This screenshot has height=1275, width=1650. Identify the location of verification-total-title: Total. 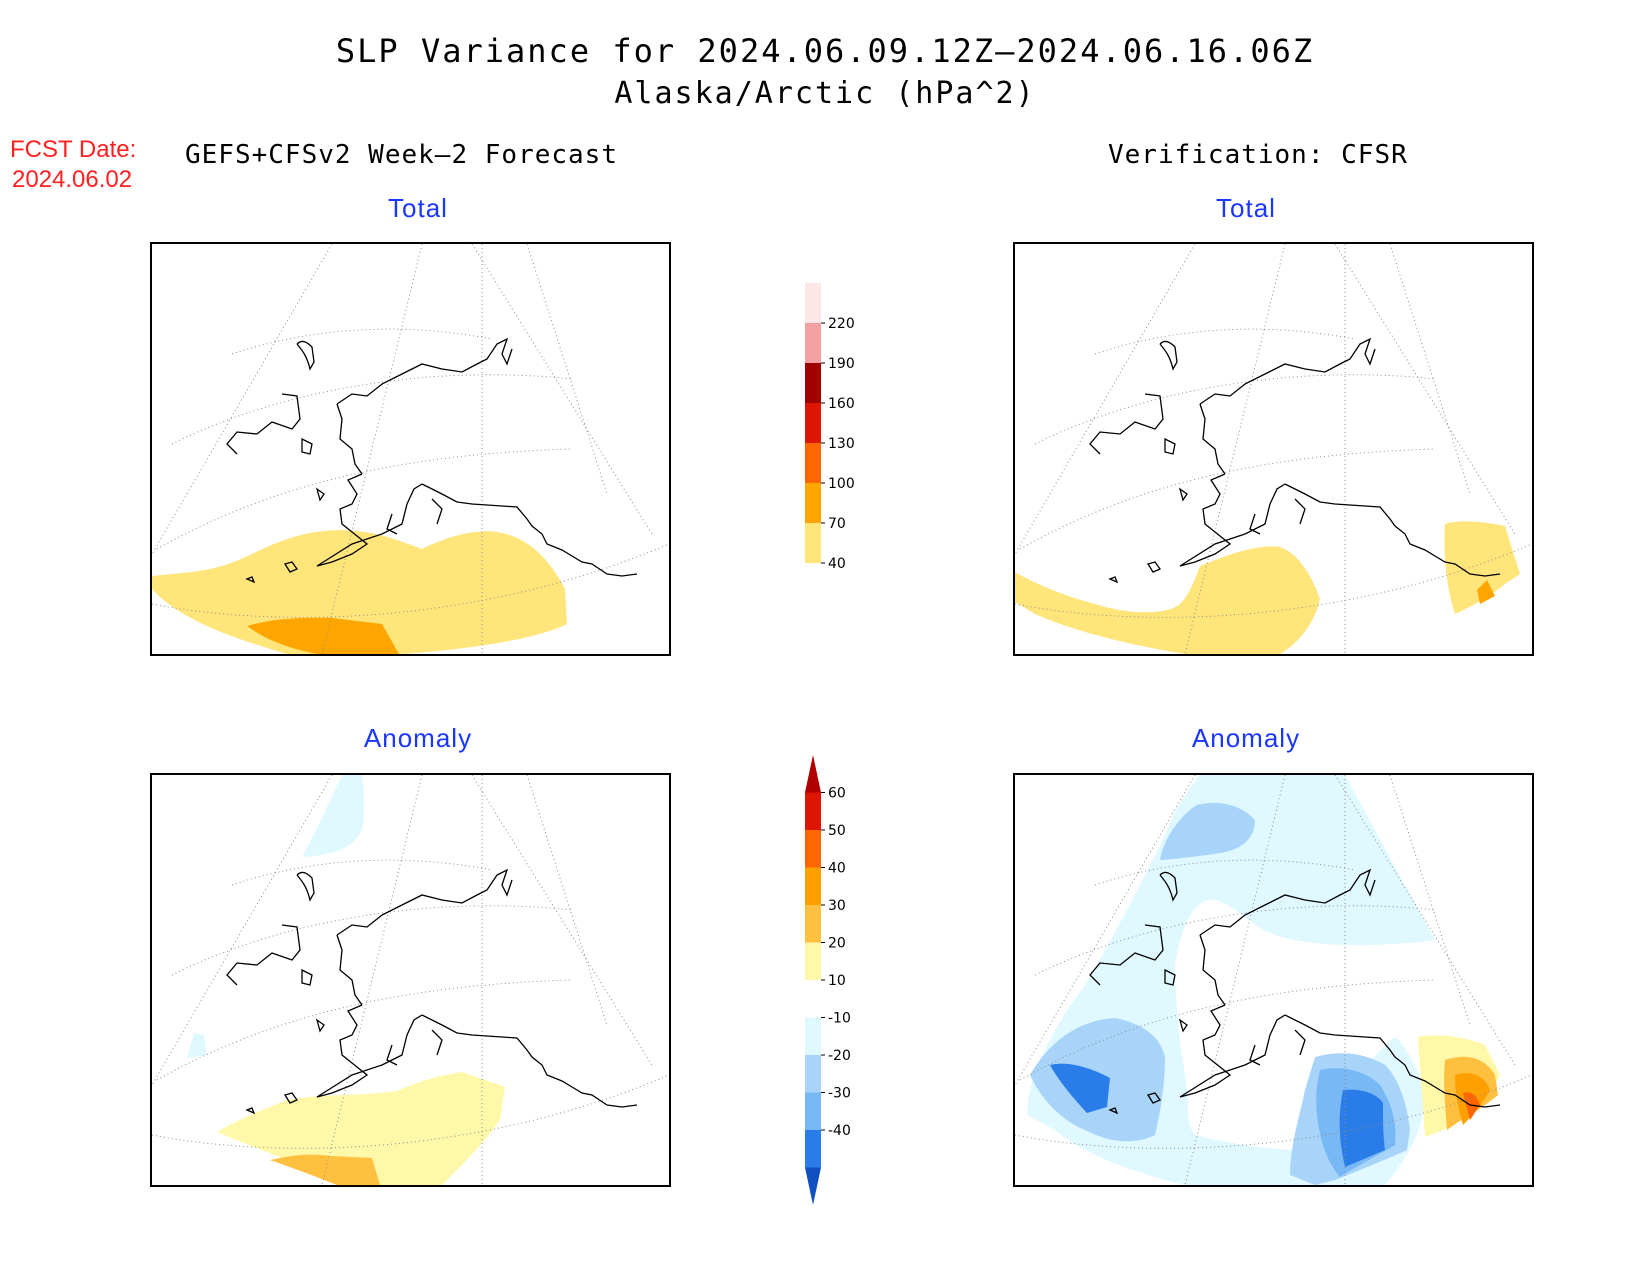
(1246, 208).